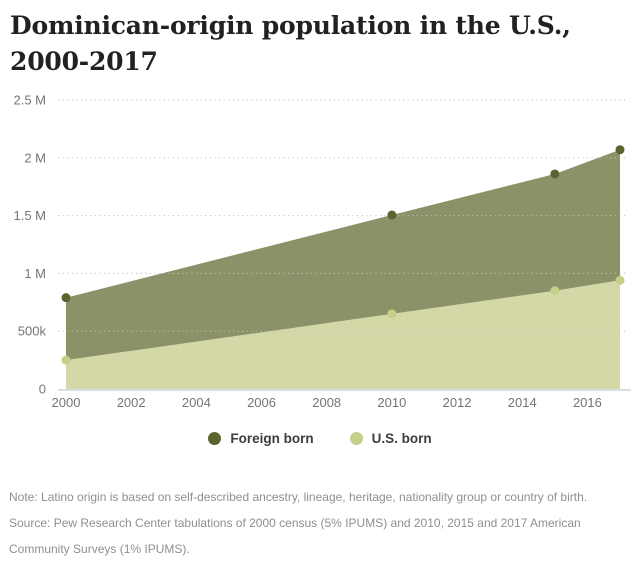 This screenshot has height=567, width=640. I want to click on x-tick-label: 2016, so click(587, 402).